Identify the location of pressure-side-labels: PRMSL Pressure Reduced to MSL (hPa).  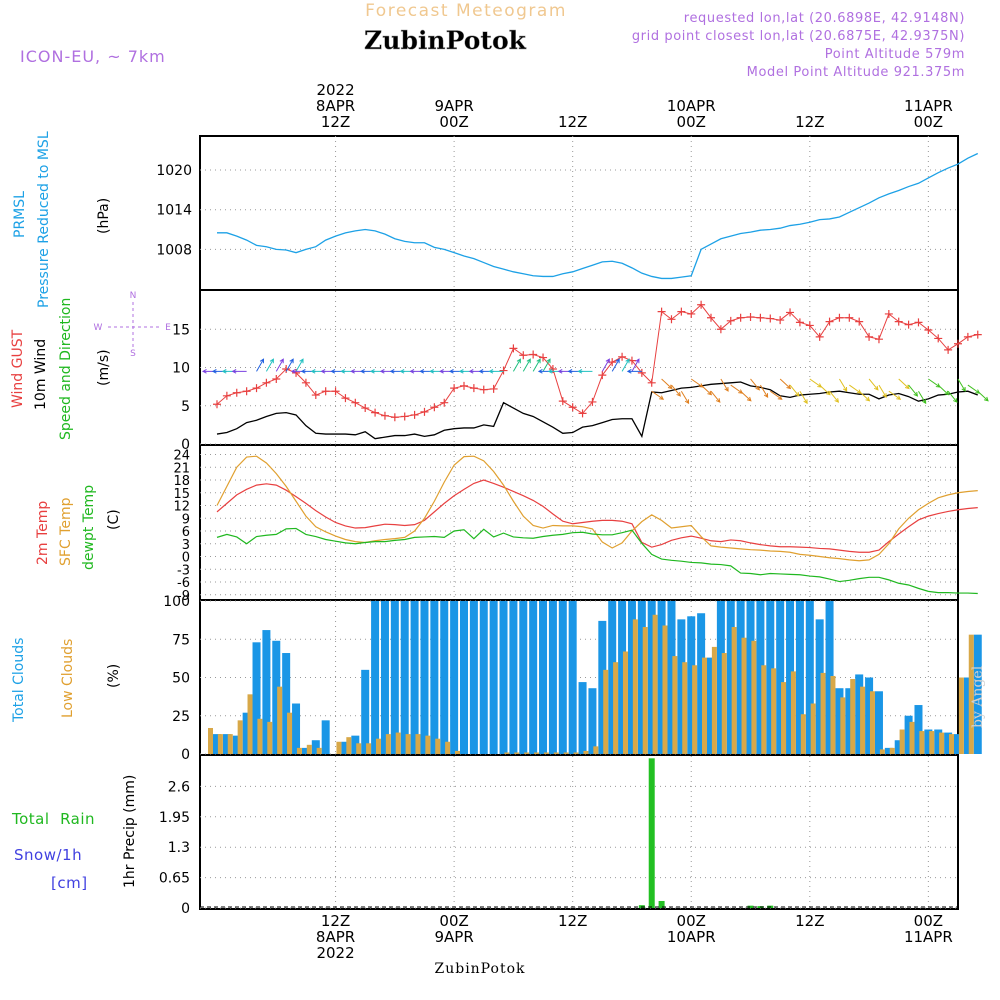
(62, 219).